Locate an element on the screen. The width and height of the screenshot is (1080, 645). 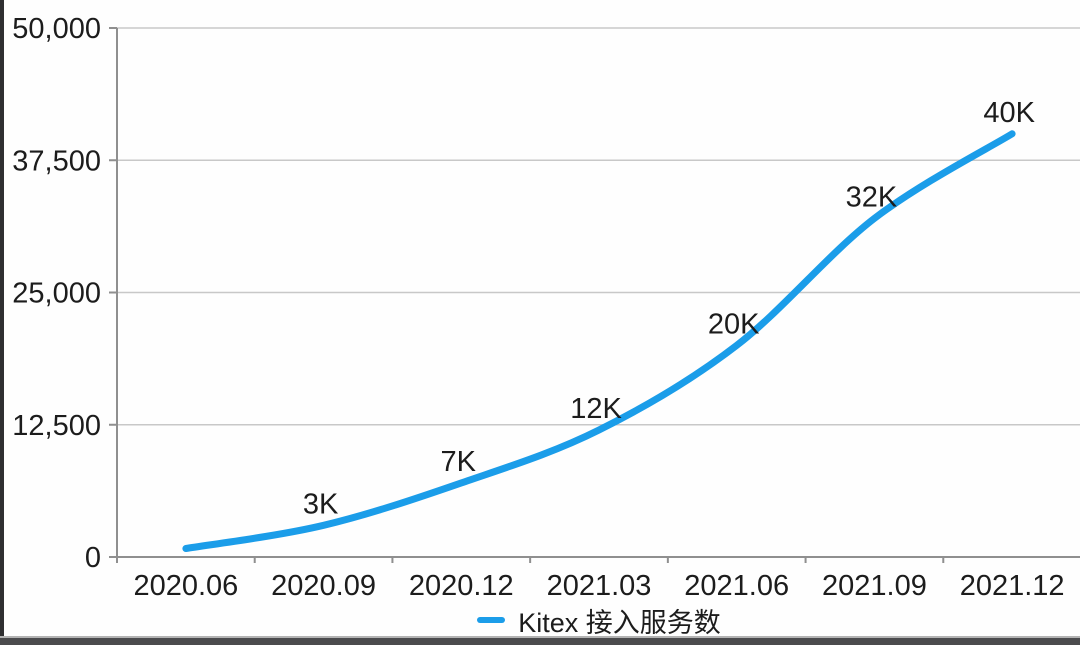
window-left-edge is located at coordinates (2, 322).